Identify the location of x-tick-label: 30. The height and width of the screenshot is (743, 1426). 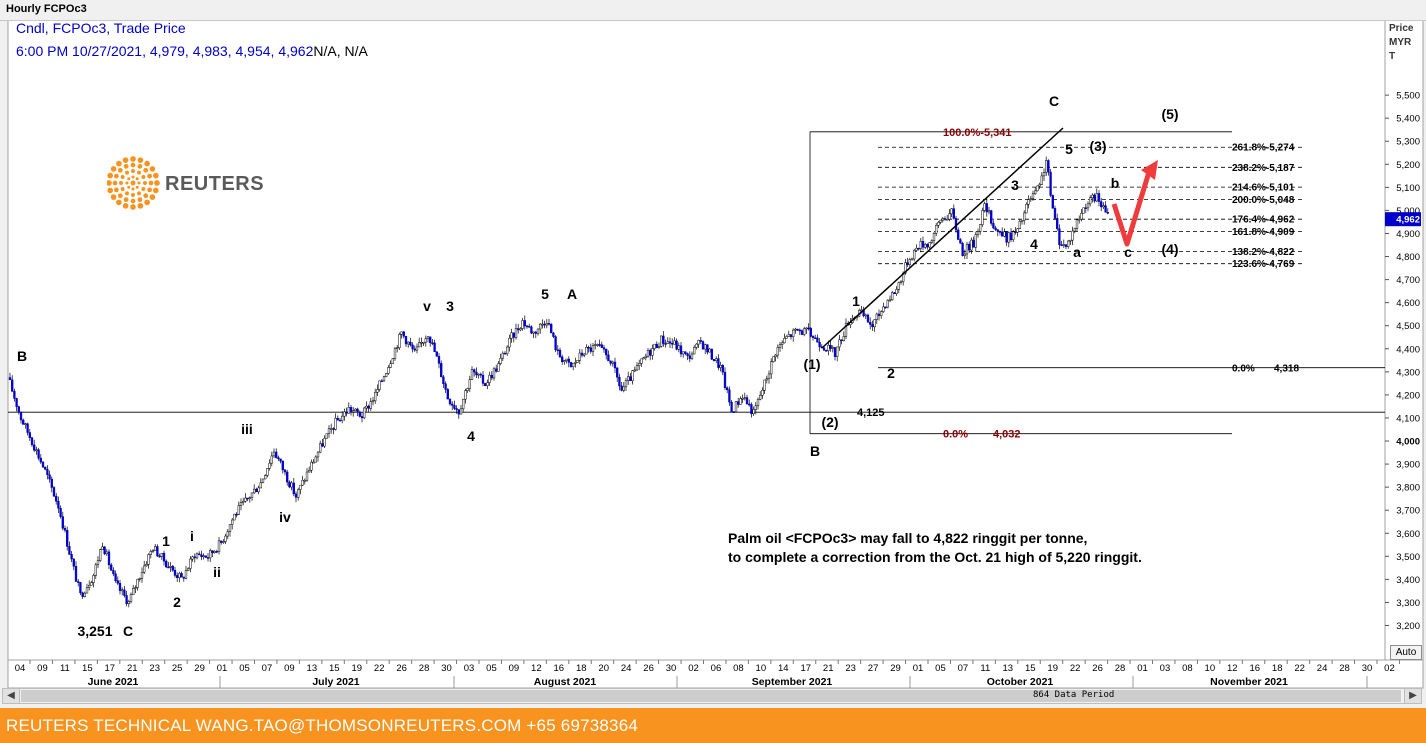
(446, 668).